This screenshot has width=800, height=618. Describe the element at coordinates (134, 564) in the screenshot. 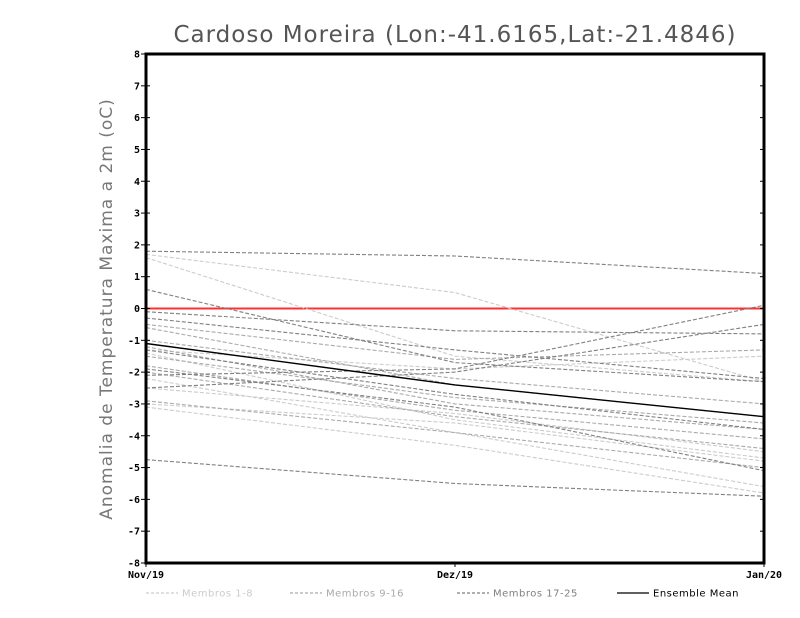

I see `y-tick-label: -8` at that location.